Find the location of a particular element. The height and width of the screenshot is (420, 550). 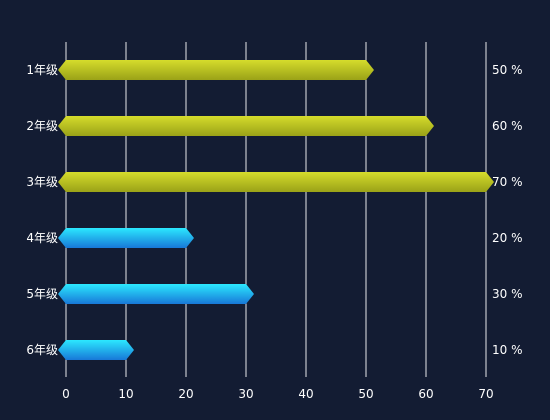

bar-value-label: 10 % is located at coordinates (507, 350).